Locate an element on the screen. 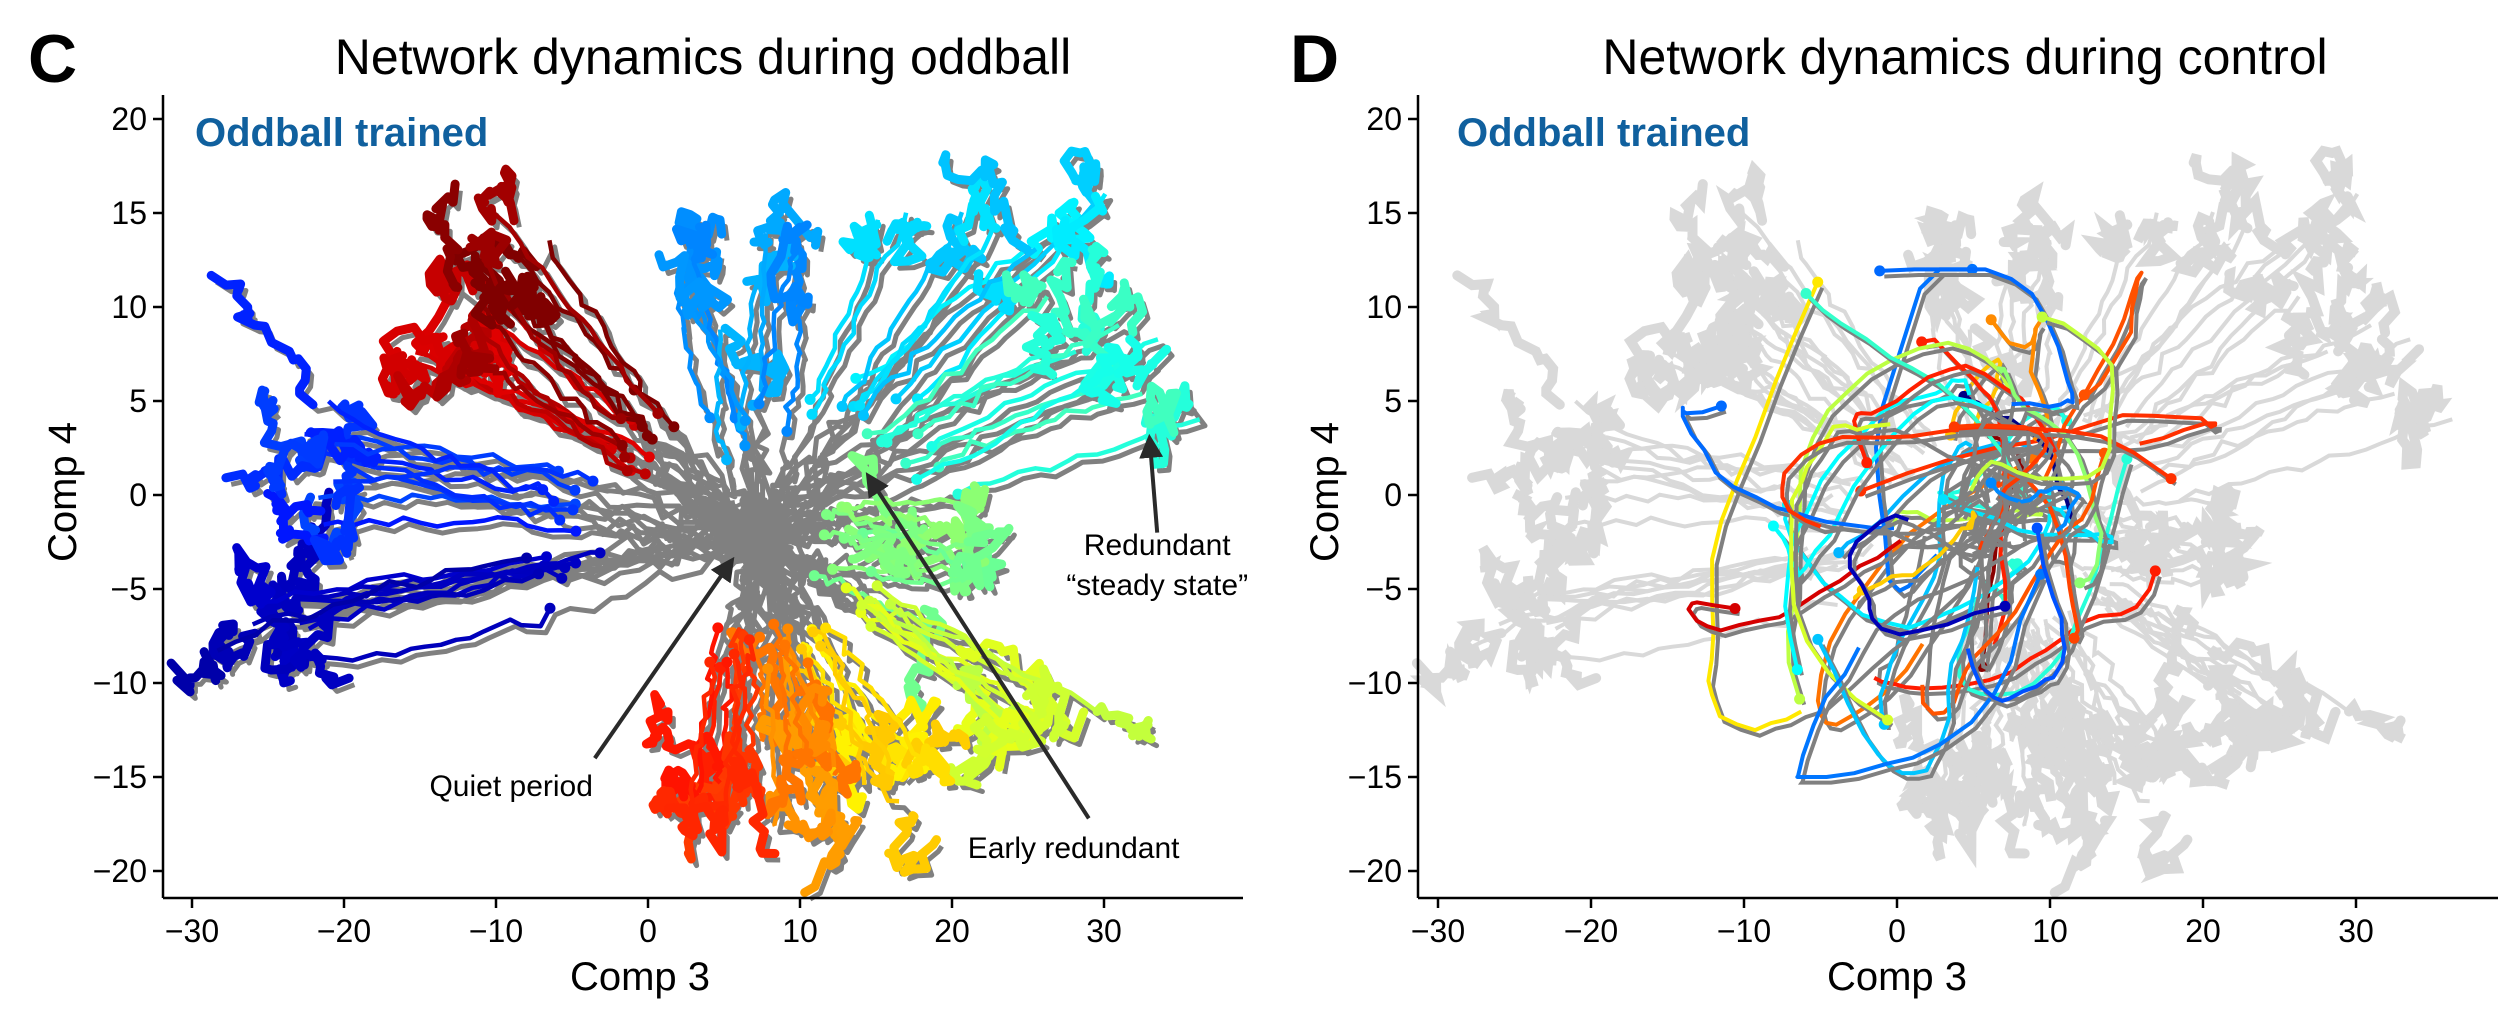 This screenshot has height=1018, width=2512. y-axis-label-c: Comp 4 is located at coordinates (63, 492).